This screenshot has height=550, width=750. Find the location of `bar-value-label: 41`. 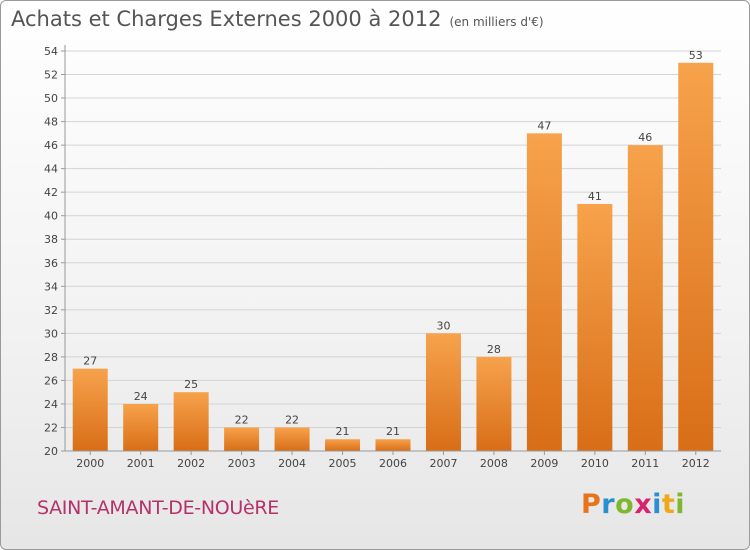

bar-value-label: 41 is located at coordinates (595, 196).